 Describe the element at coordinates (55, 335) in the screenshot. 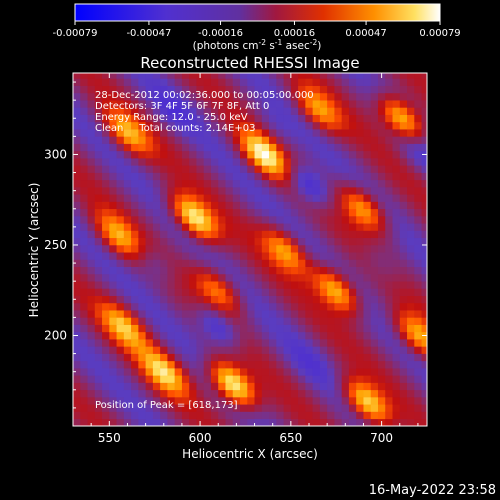

I see `y-tick-label: 200` at that location.